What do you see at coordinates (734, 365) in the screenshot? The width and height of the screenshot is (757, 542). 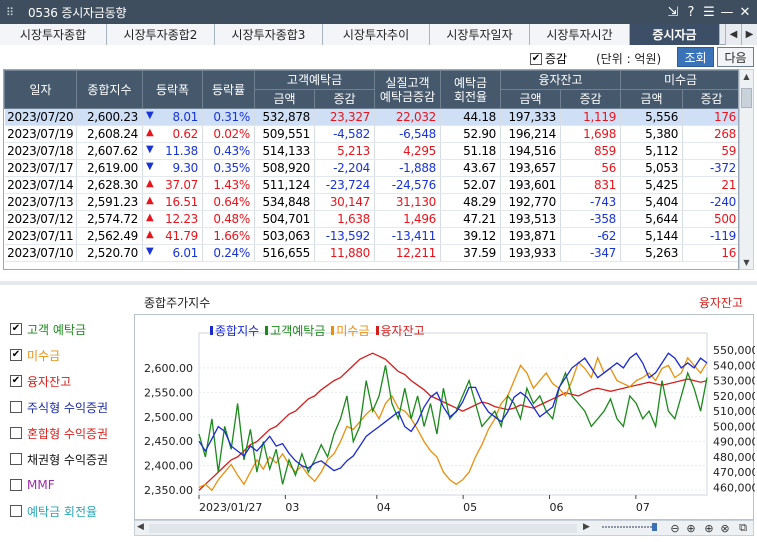 I see `y-right-tick-label: 540,000` at bounding box center [734, 365].